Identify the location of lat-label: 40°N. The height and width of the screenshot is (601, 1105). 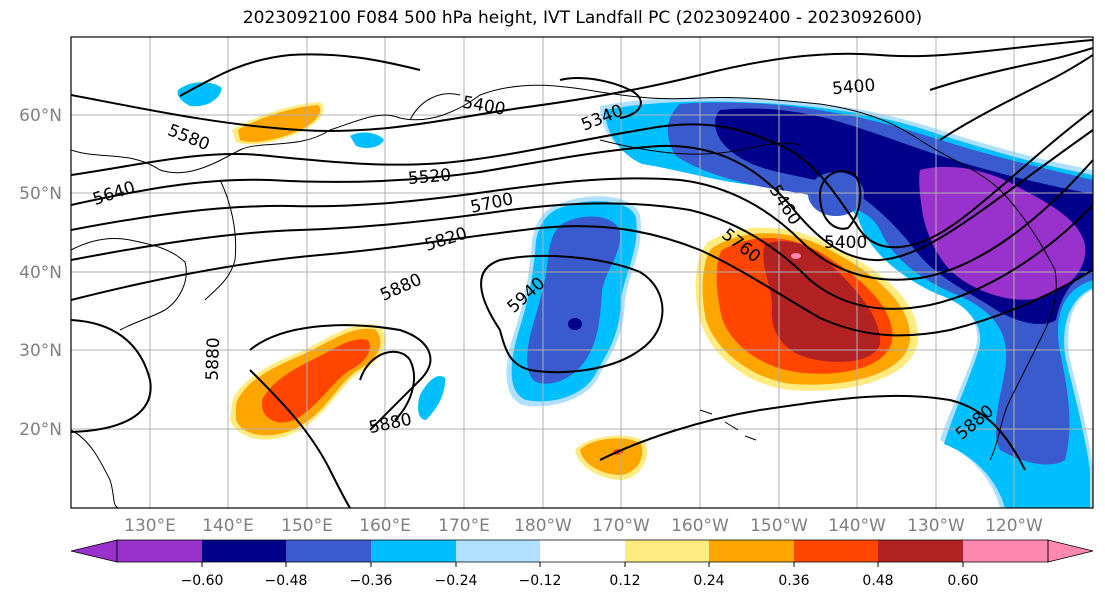
(40, 273).